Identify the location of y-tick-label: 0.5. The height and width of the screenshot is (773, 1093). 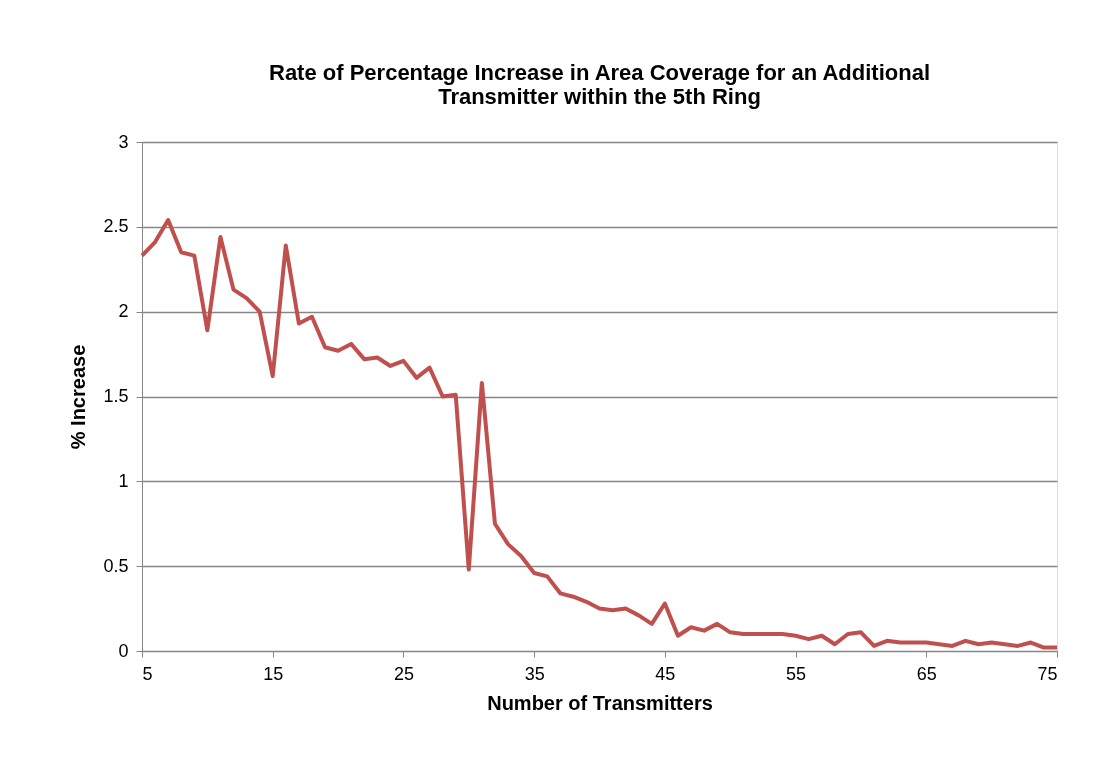
(116, 565).